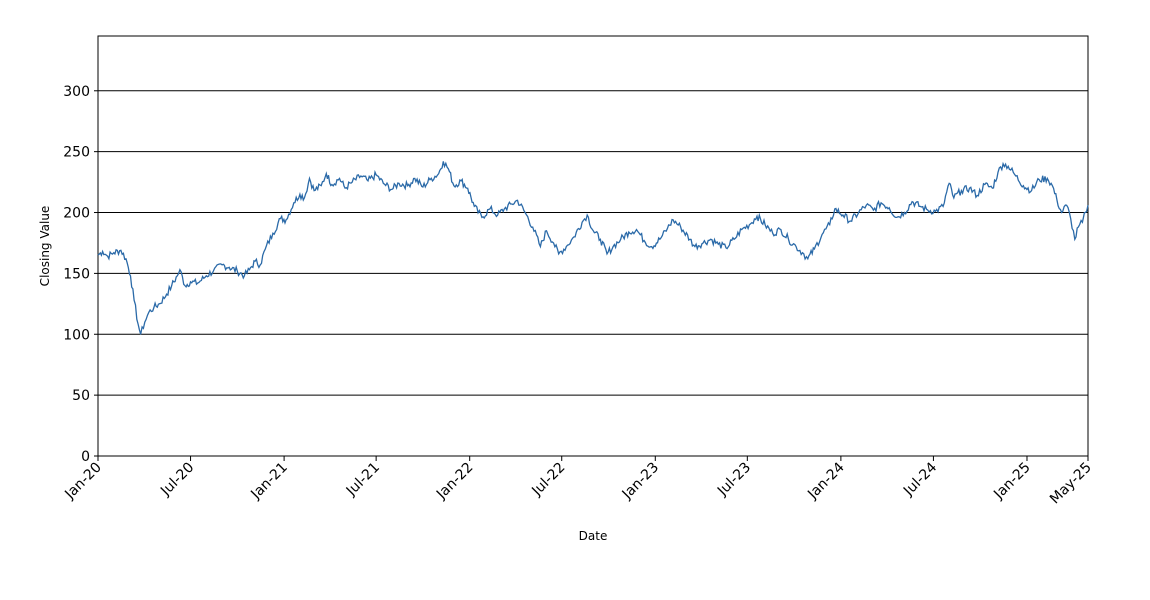 This screenshot has height=600, width=1150. I want to click on x-tick-label: Jul-23, so click(734, 480).